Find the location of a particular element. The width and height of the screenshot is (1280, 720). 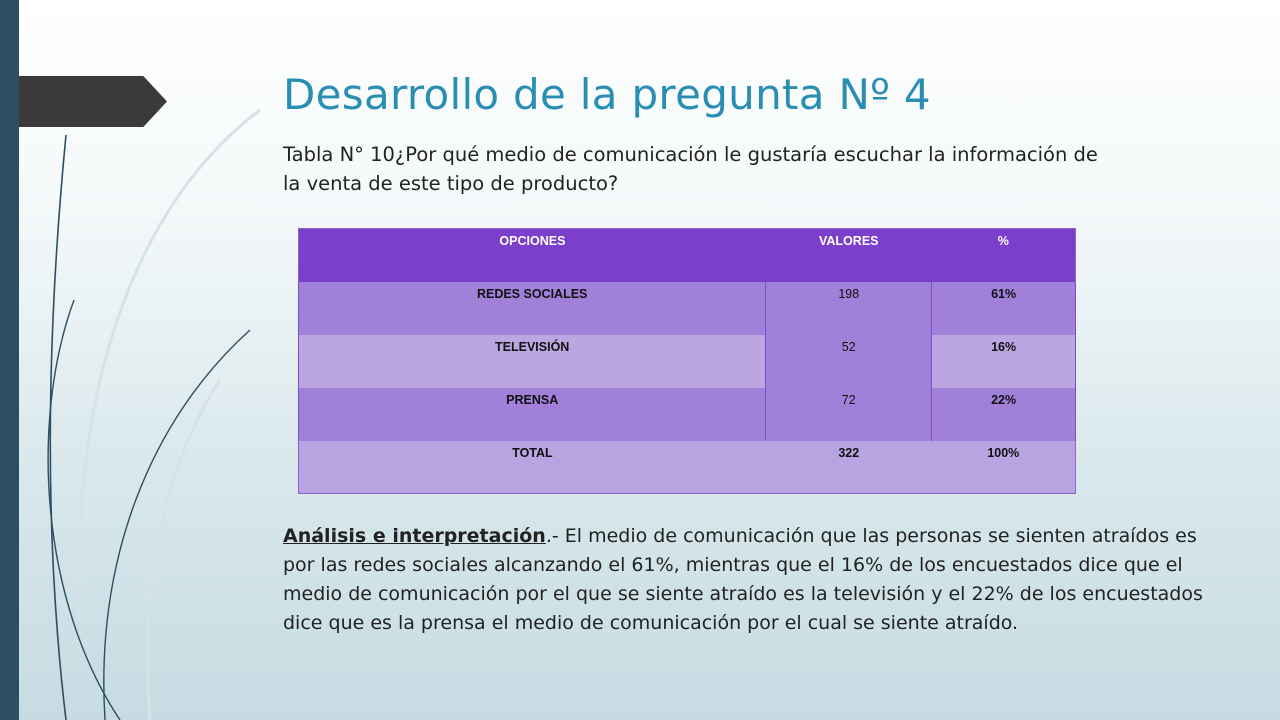

row-option: TELEVISIÓN is located at coordinates (532, 361).